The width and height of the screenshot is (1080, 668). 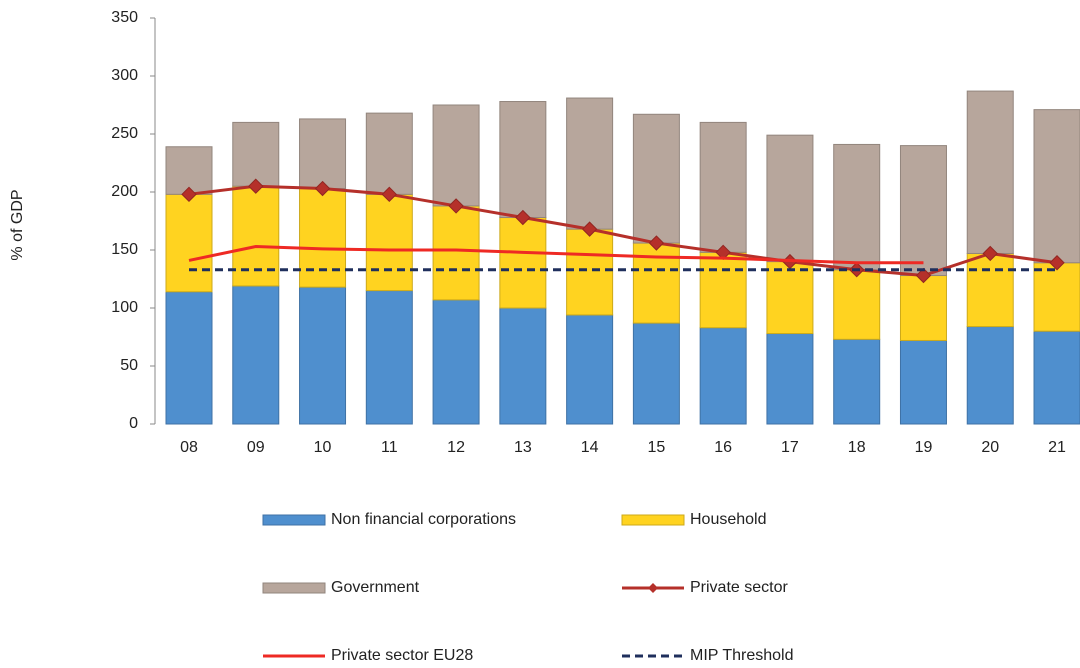 What do you see at coordinates (124, 249) in the screenshot?
I see `y-tick-label: 150` at bounding box center [124, 249].